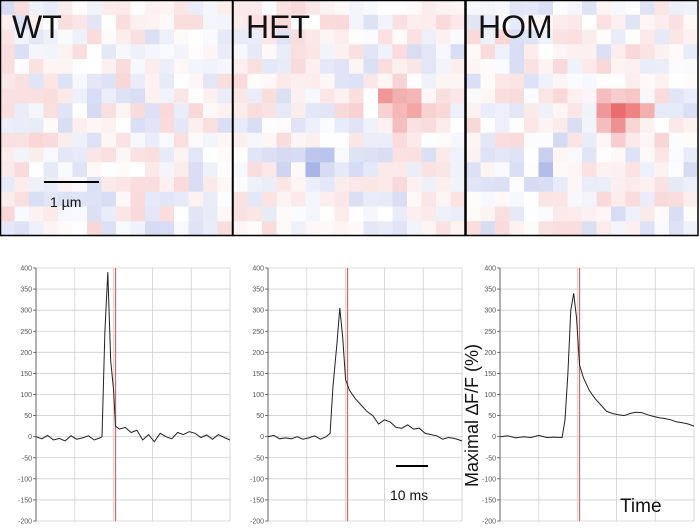 This screenshot has height=530, width=699. I want to click on y-tick-label: 100, so click(490, 395).